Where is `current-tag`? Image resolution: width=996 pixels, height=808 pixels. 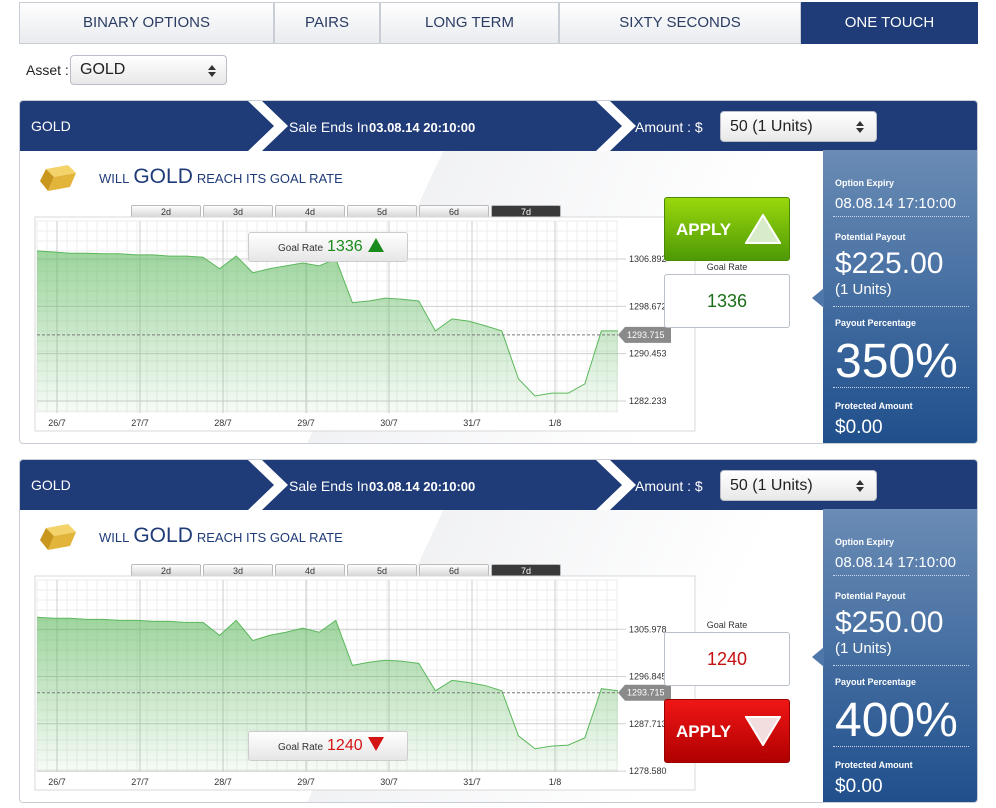 current-tag is located at coordinates (644, 692).